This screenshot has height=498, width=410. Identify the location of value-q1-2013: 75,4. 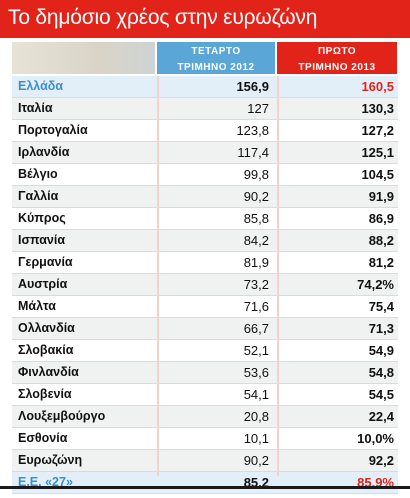
(381, 306).